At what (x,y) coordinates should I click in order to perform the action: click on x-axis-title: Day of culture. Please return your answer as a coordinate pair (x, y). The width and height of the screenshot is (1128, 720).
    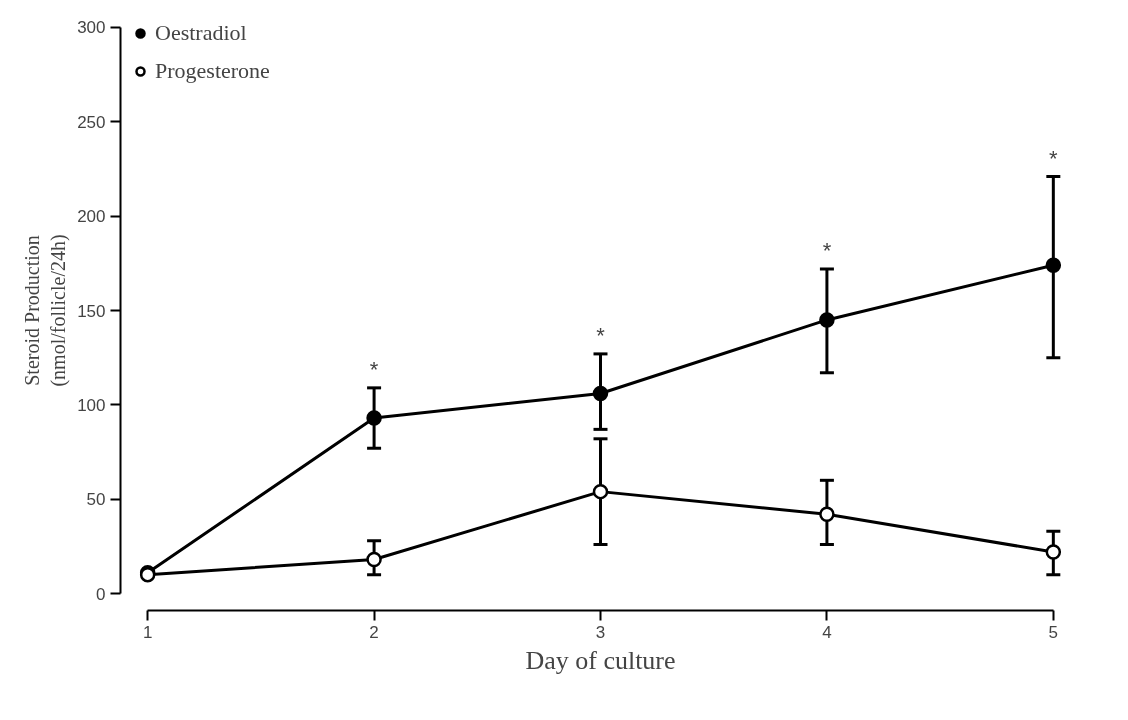
    Looking at the image, I should click on (600, 660).